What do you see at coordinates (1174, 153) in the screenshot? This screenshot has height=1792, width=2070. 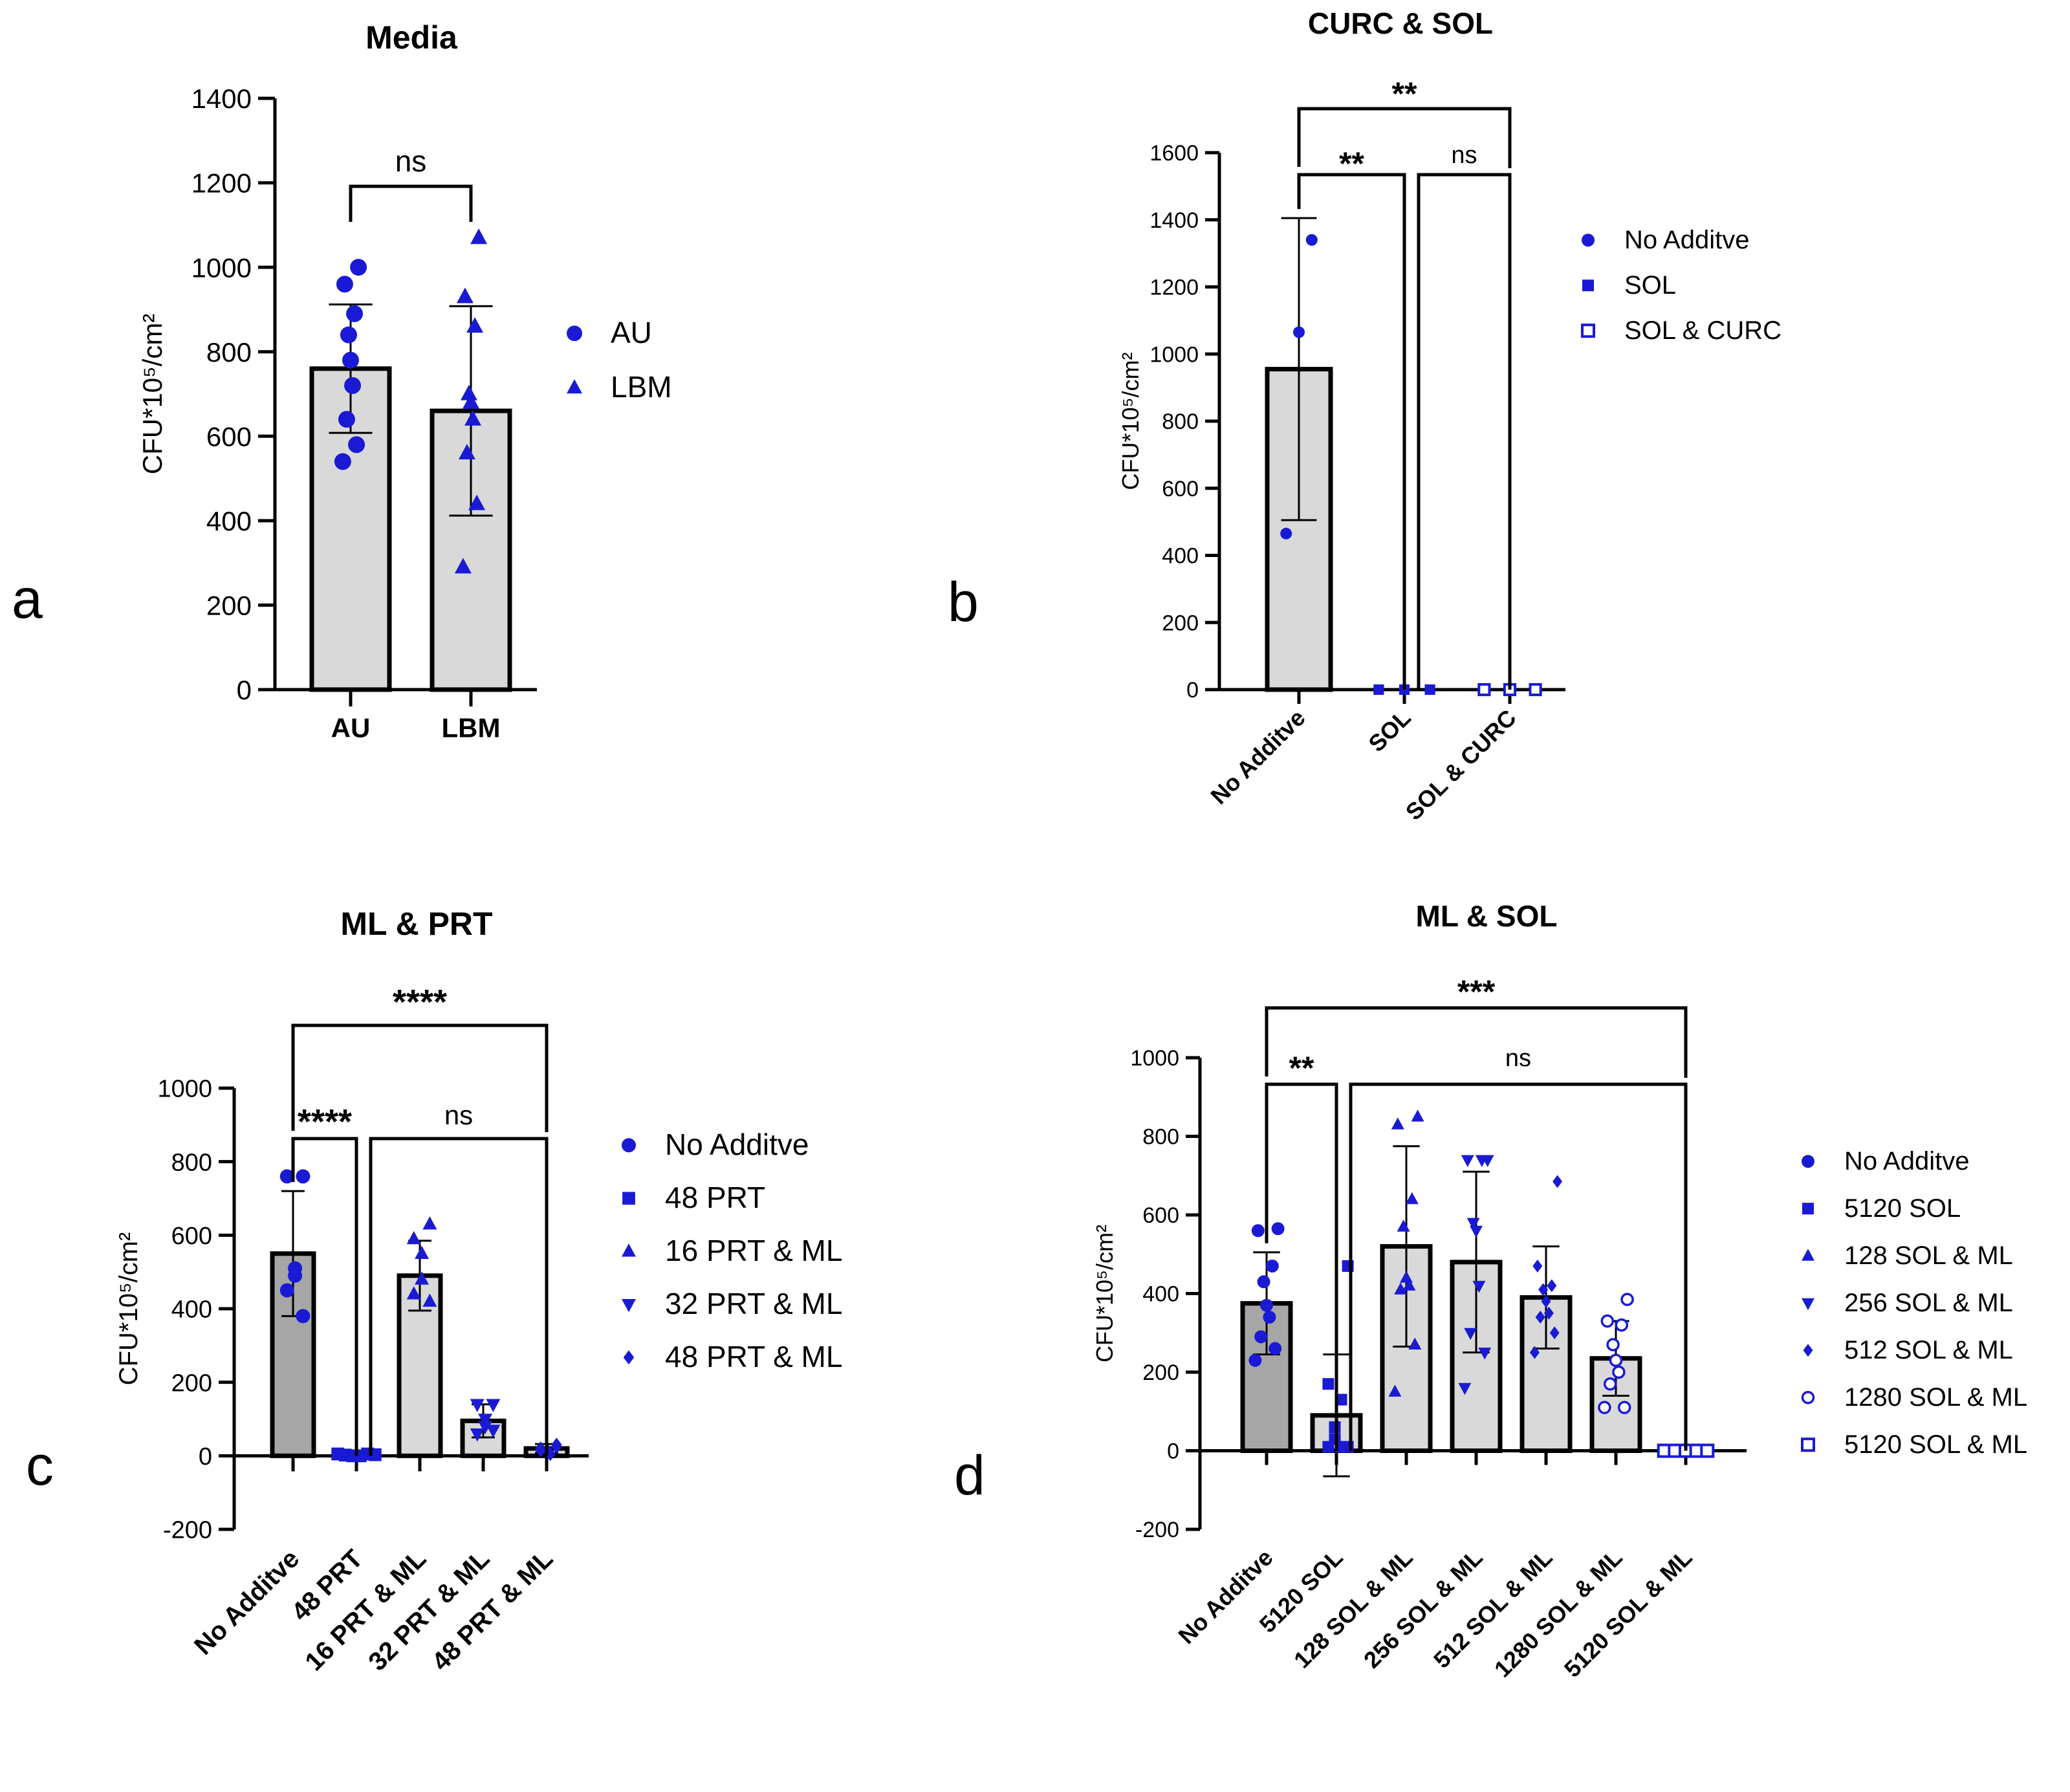 I see `y-tick-label: 1600` at bounding box center [1174, 153].